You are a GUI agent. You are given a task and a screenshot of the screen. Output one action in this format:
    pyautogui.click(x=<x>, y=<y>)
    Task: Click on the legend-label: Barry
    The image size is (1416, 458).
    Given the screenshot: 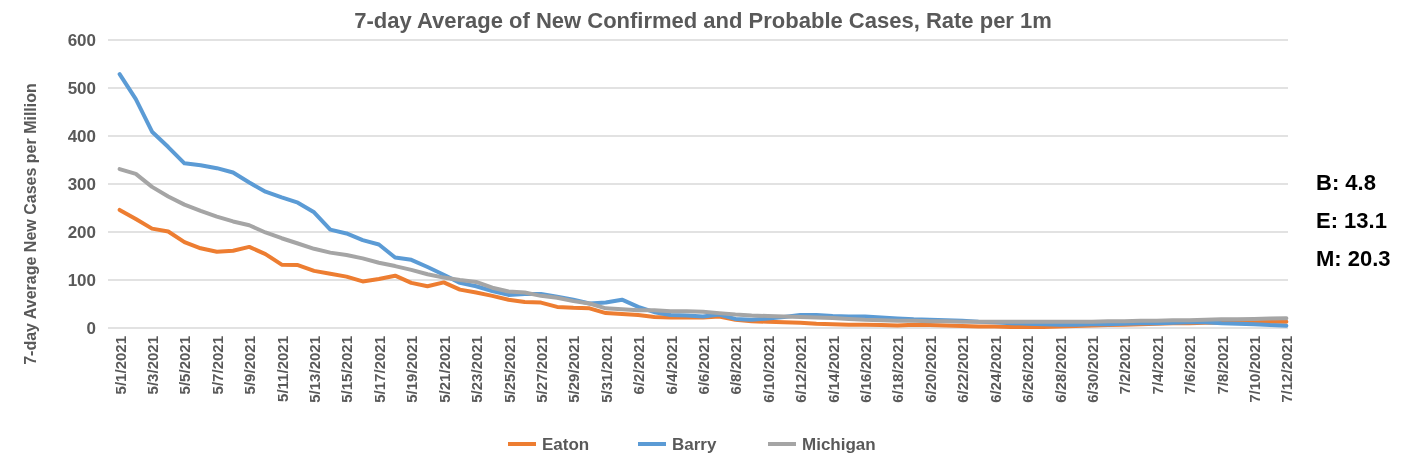 What is the action you would take?
    pyautogui.click(x=694, y=444)
    